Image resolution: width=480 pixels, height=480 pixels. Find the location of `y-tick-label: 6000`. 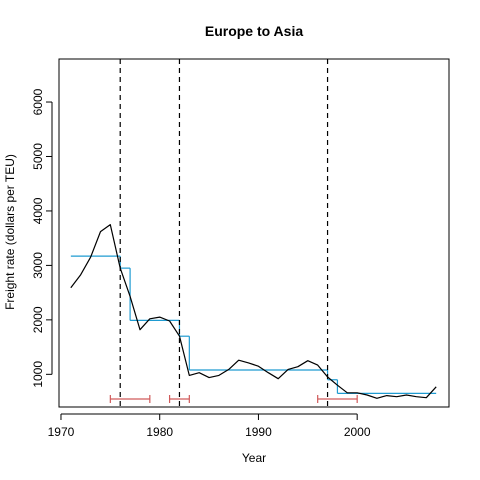

y-tick-label: 6000 is located at coordinates (38, 101).